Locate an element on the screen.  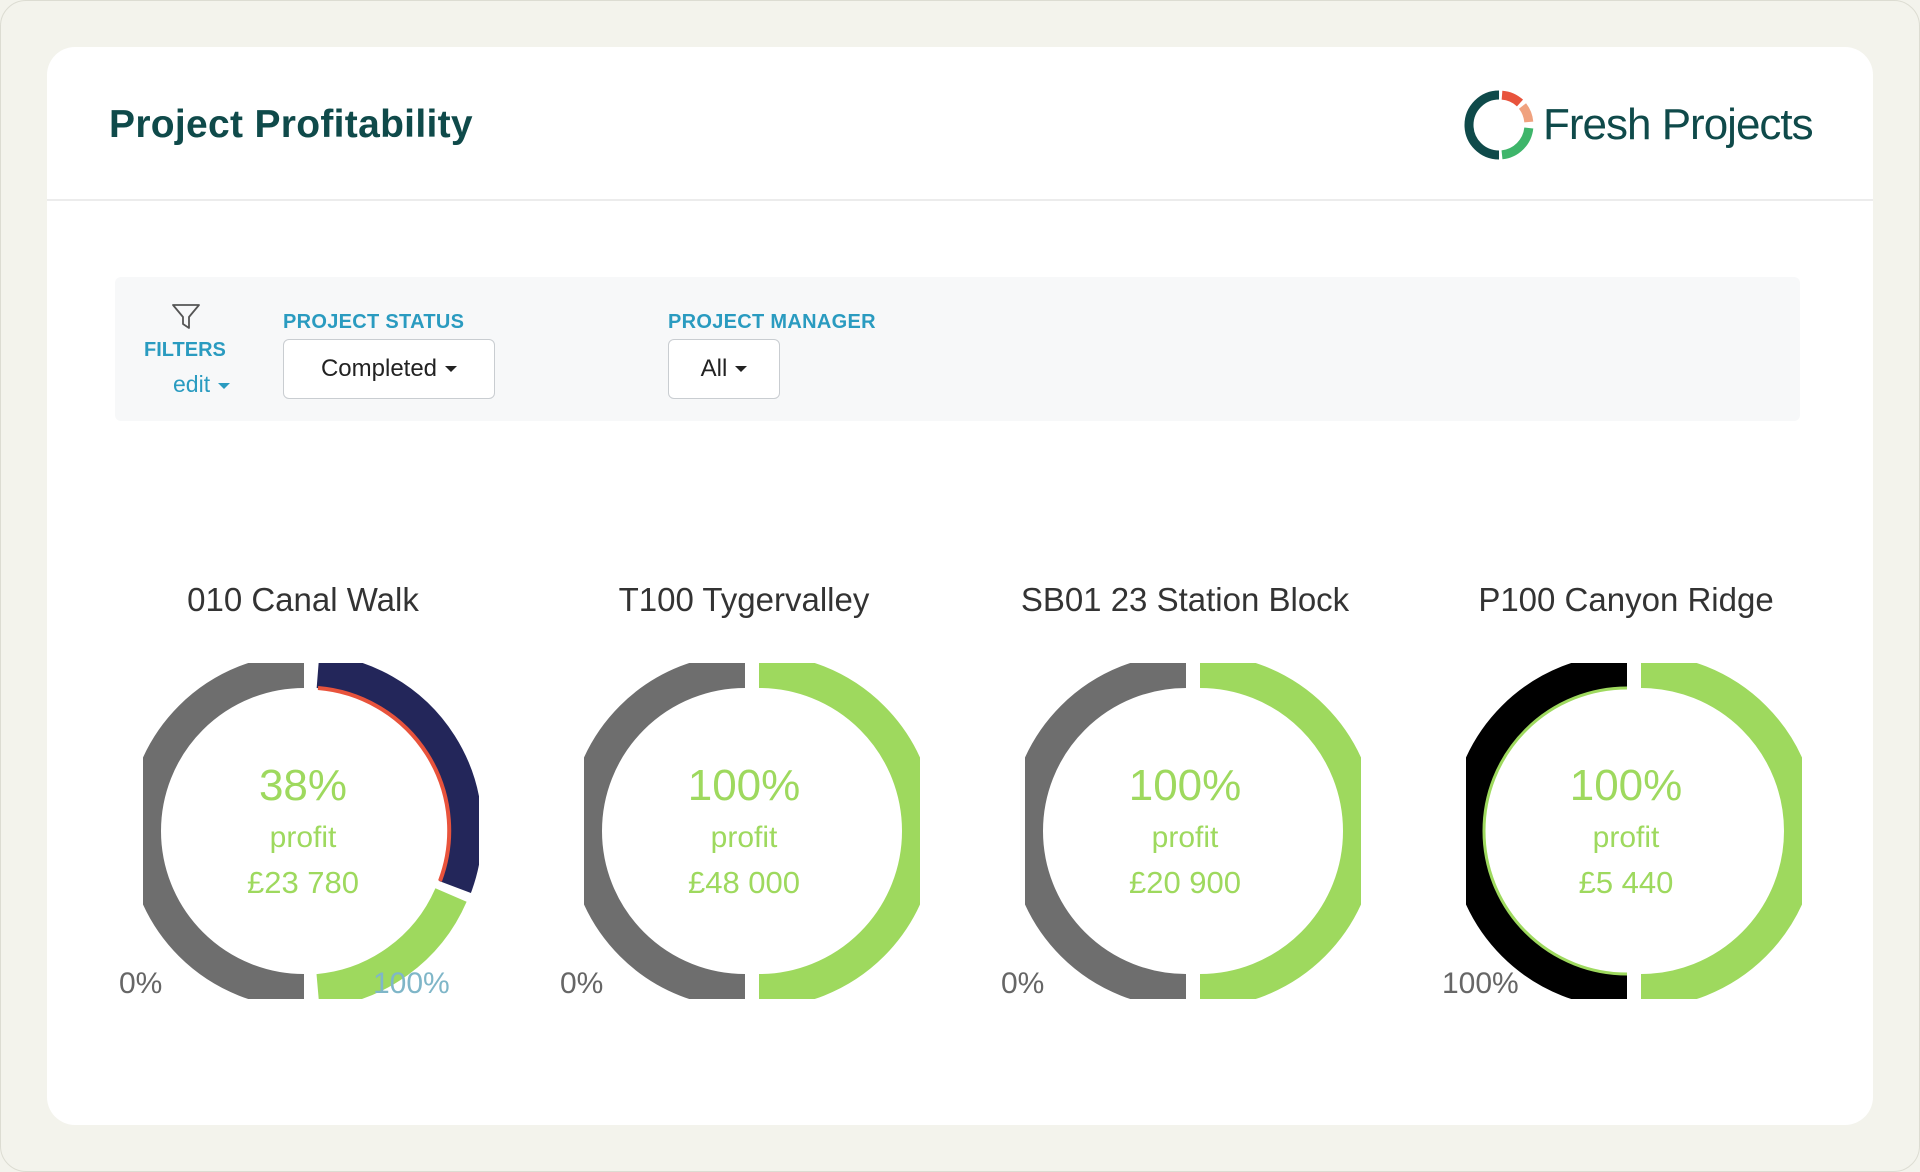
project-manager-value: All is located at coordinates (714, 368).